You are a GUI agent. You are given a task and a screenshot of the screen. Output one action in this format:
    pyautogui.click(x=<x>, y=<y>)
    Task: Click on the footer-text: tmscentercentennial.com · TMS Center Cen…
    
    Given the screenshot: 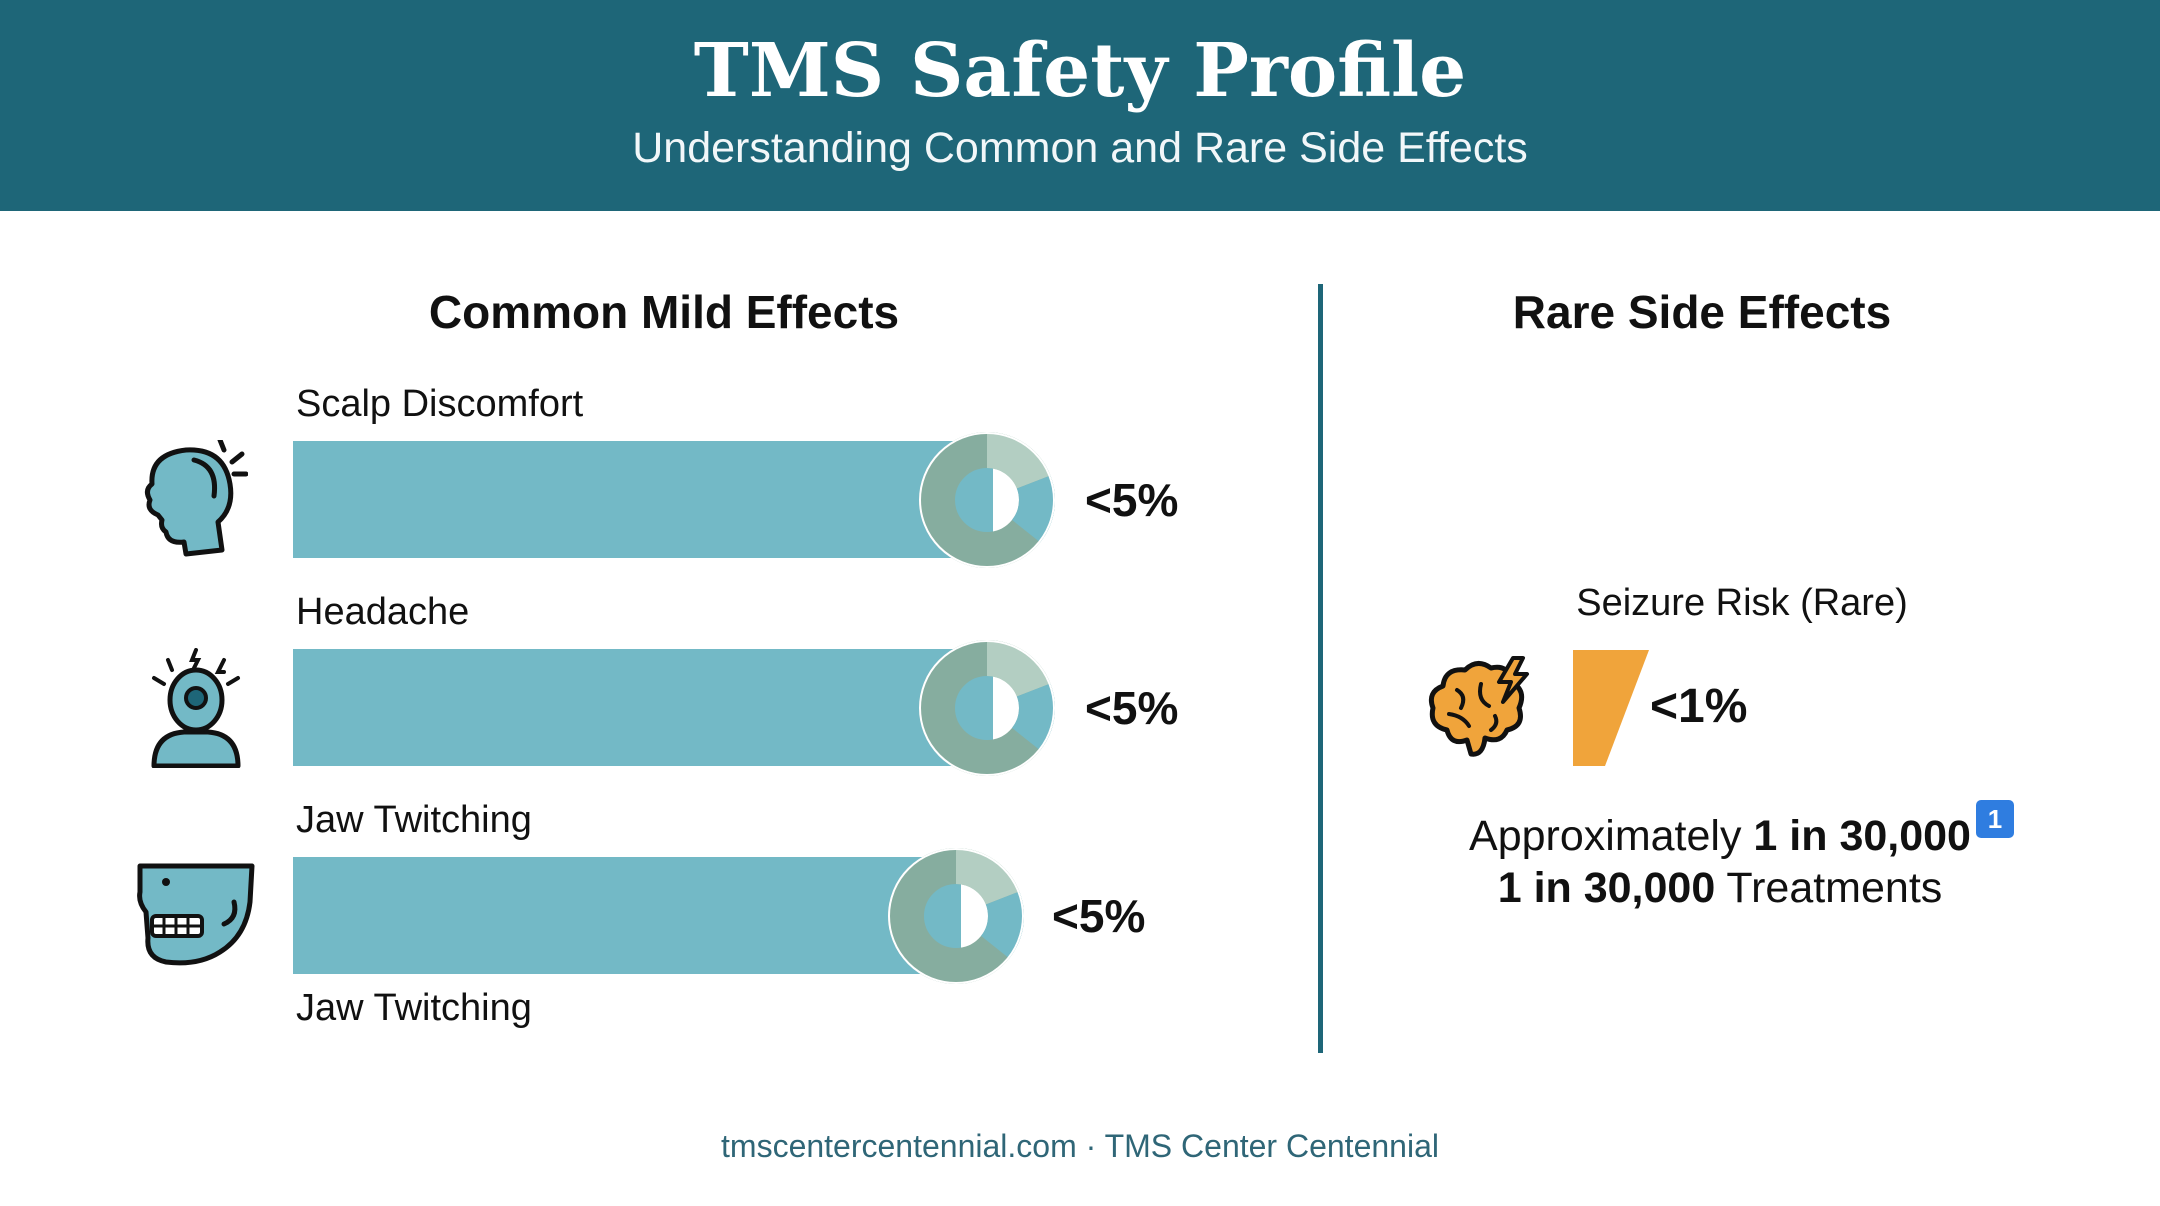 What is the action you would take?
    pyautogui.click(x=1080, y=1146)
    